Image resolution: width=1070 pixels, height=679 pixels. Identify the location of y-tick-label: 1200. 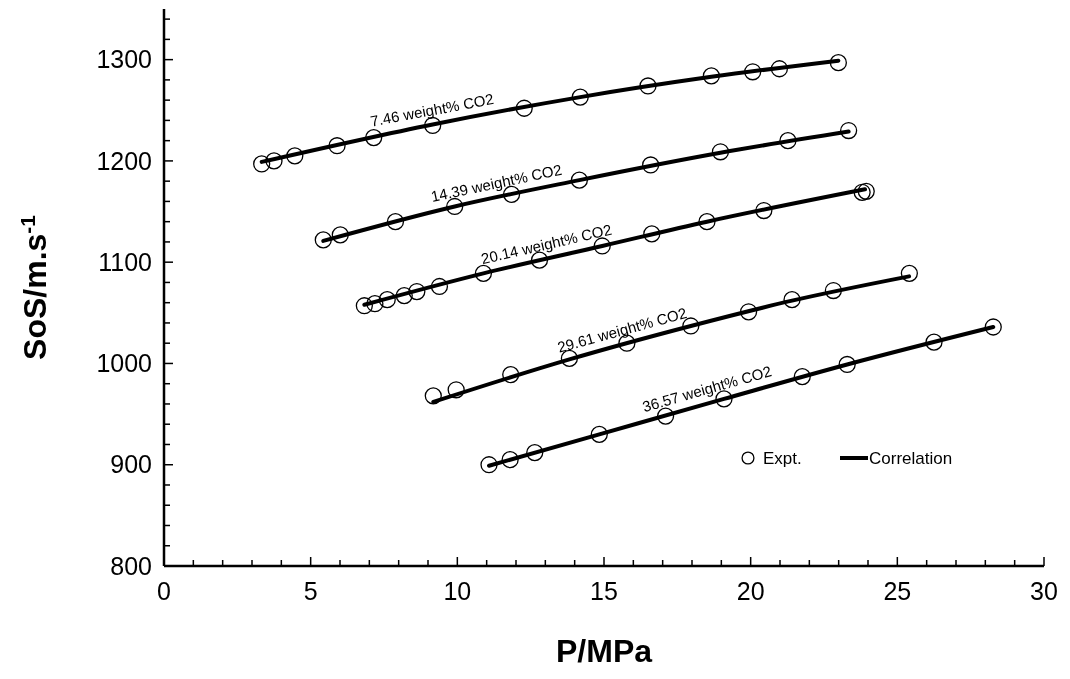
(124, 160).